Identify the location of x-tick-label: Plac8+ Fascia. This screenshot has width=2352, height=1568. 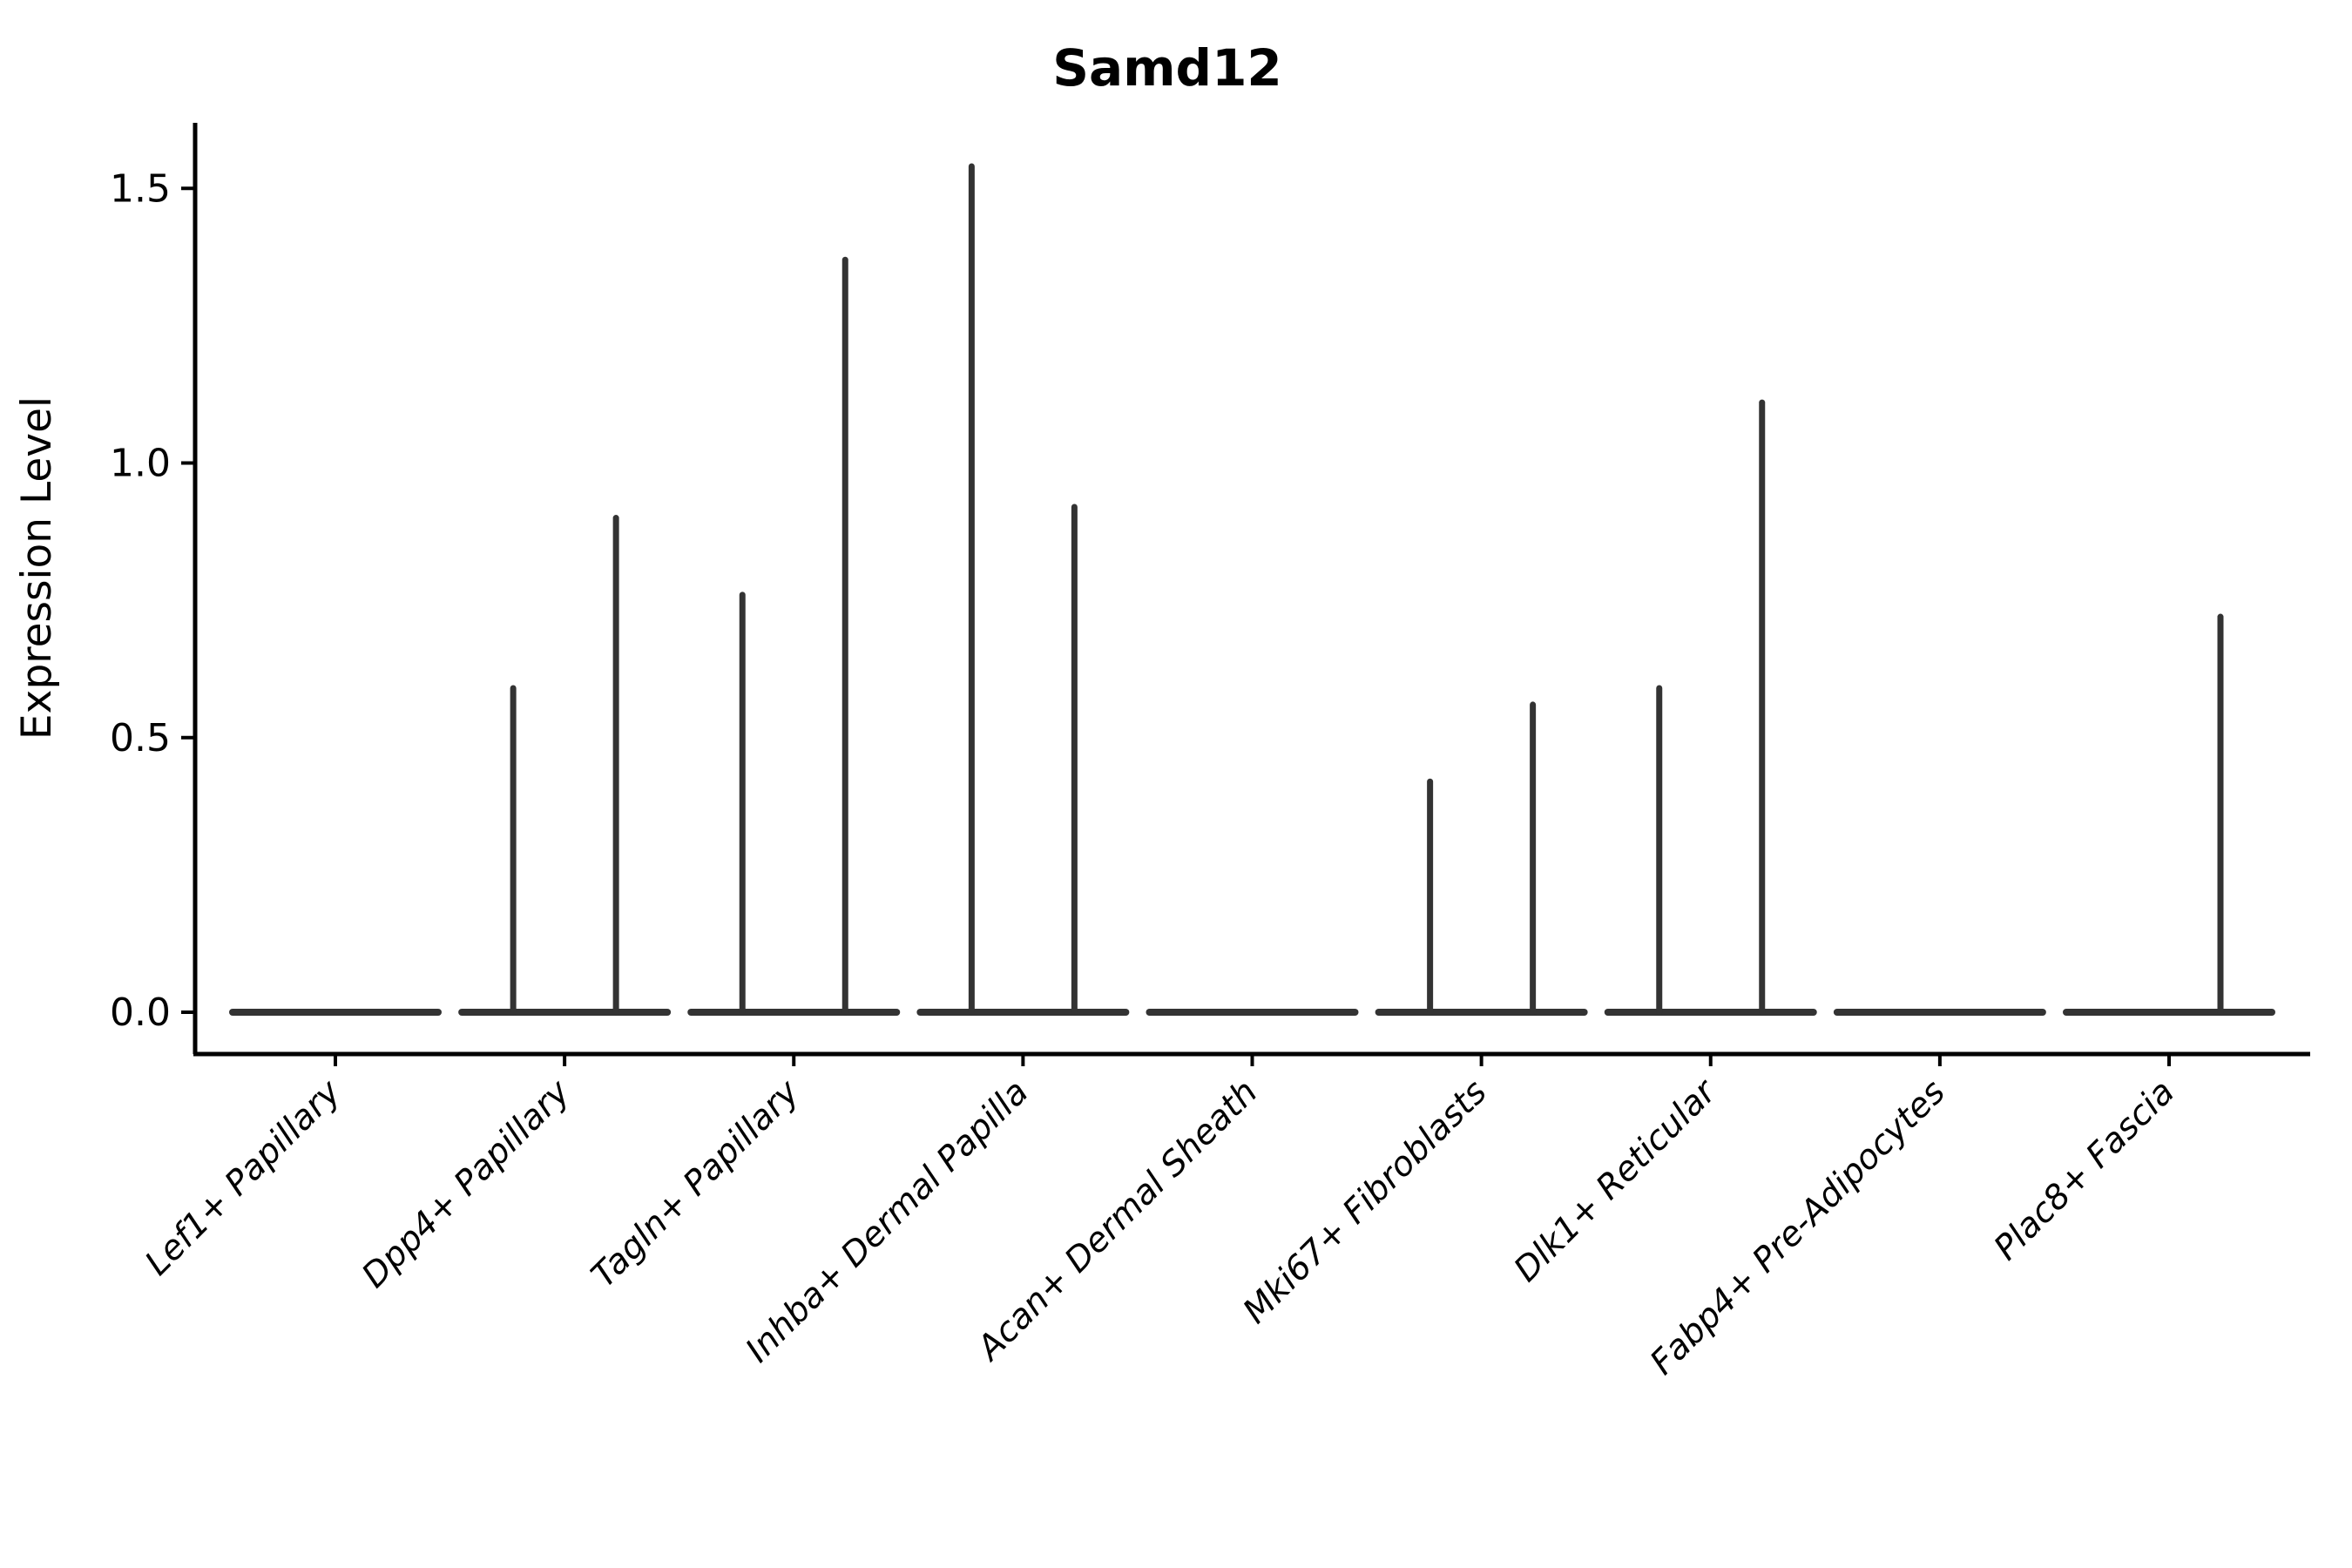
(2084, 1169).